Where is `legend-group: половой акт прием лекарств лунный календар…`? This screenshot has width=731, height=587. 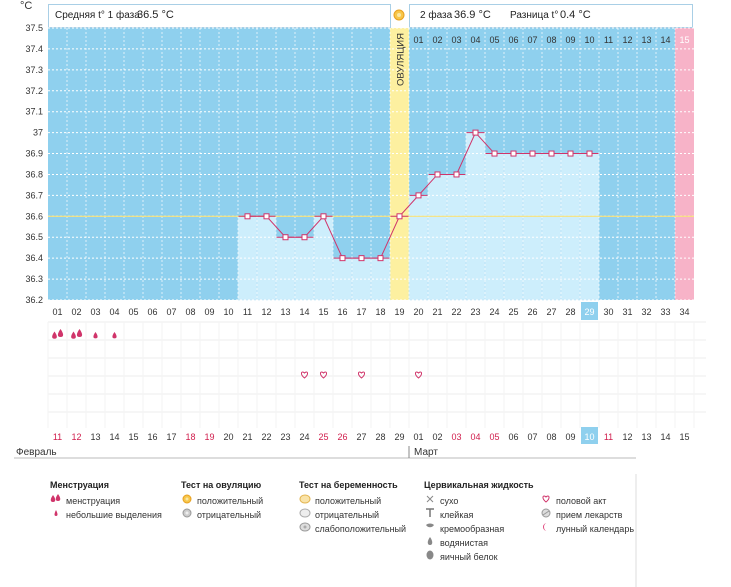 legend-group: половой акт прием лекарств лунный календар… is located at coordinates (587, 508).